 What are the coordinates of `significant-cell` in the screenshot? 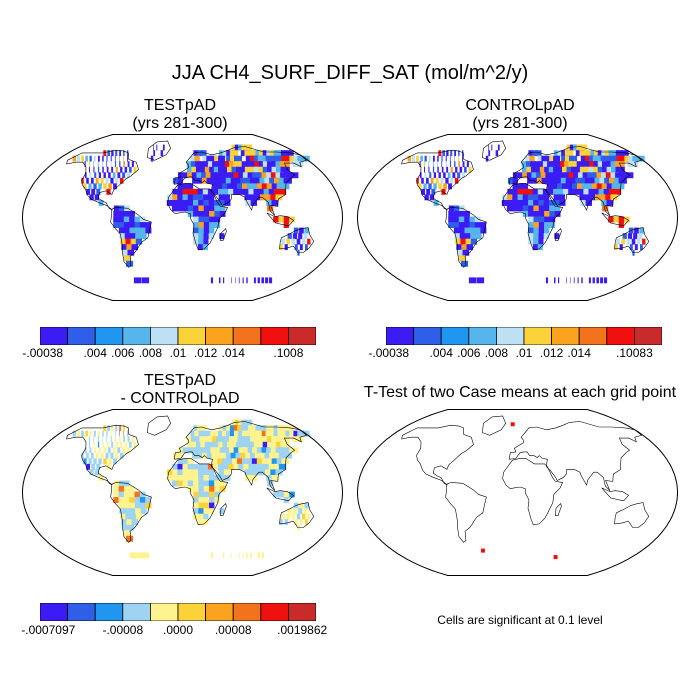 It's located at (482, 550).